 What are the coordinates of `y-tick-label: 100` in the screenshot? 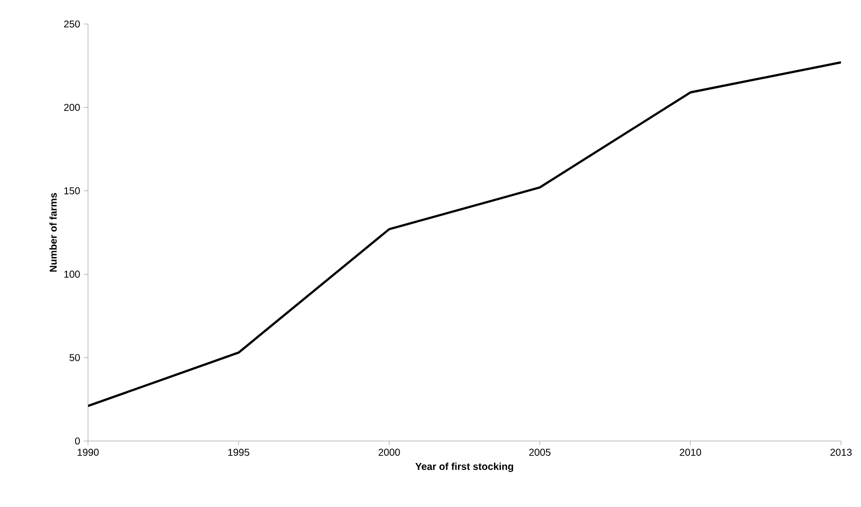 It's located at (72, 274).